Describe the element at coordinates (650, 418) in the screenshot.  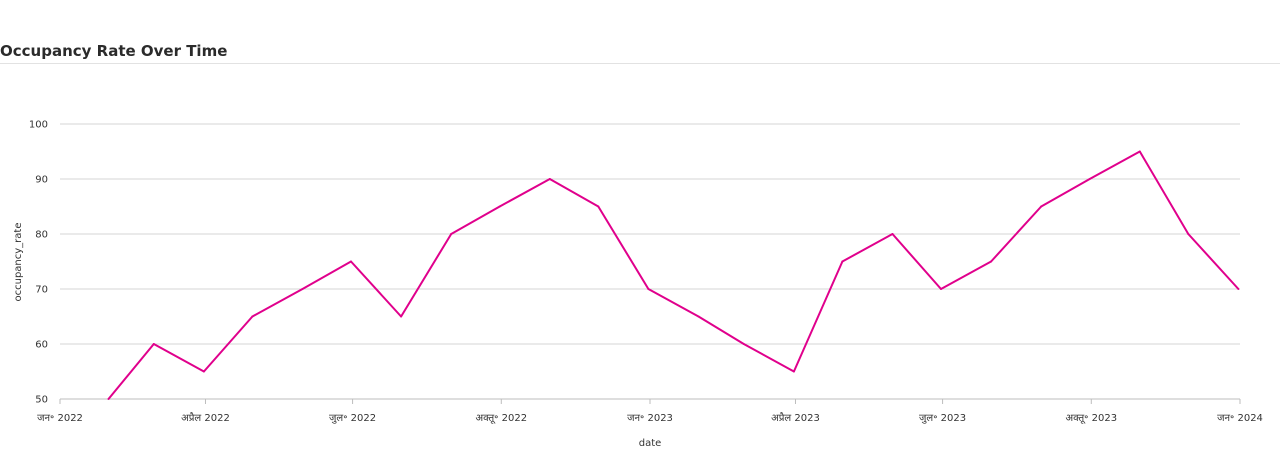
I see `x-tick-label: जन॰ 2023` at that location.